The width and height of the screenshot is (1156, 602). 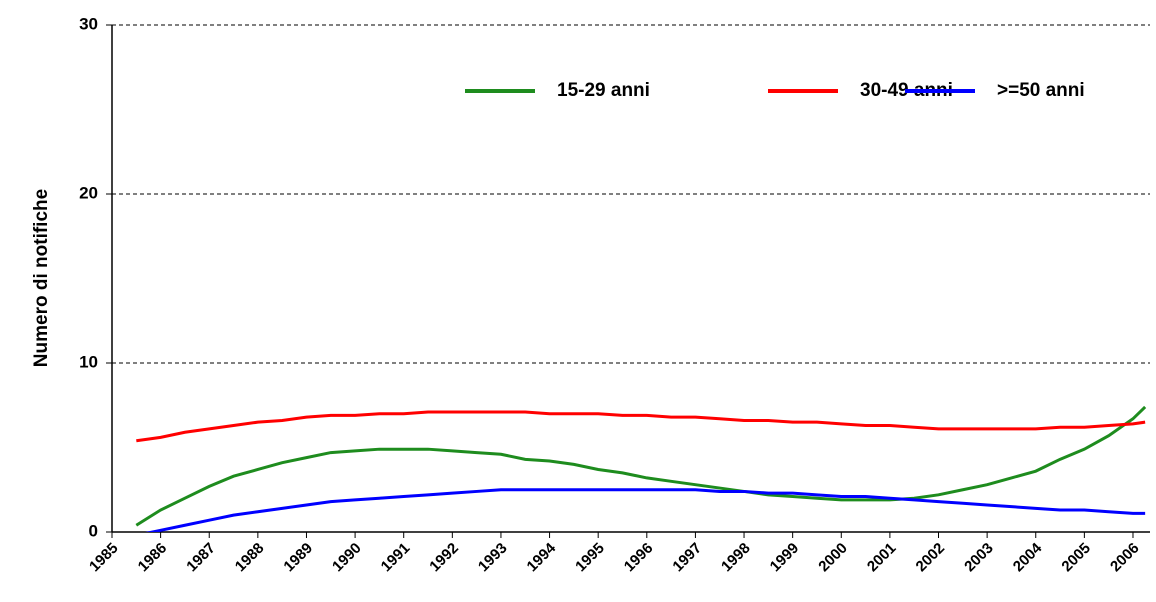 I want to click on y-tick-label: 10, so click(x=88, y=361).